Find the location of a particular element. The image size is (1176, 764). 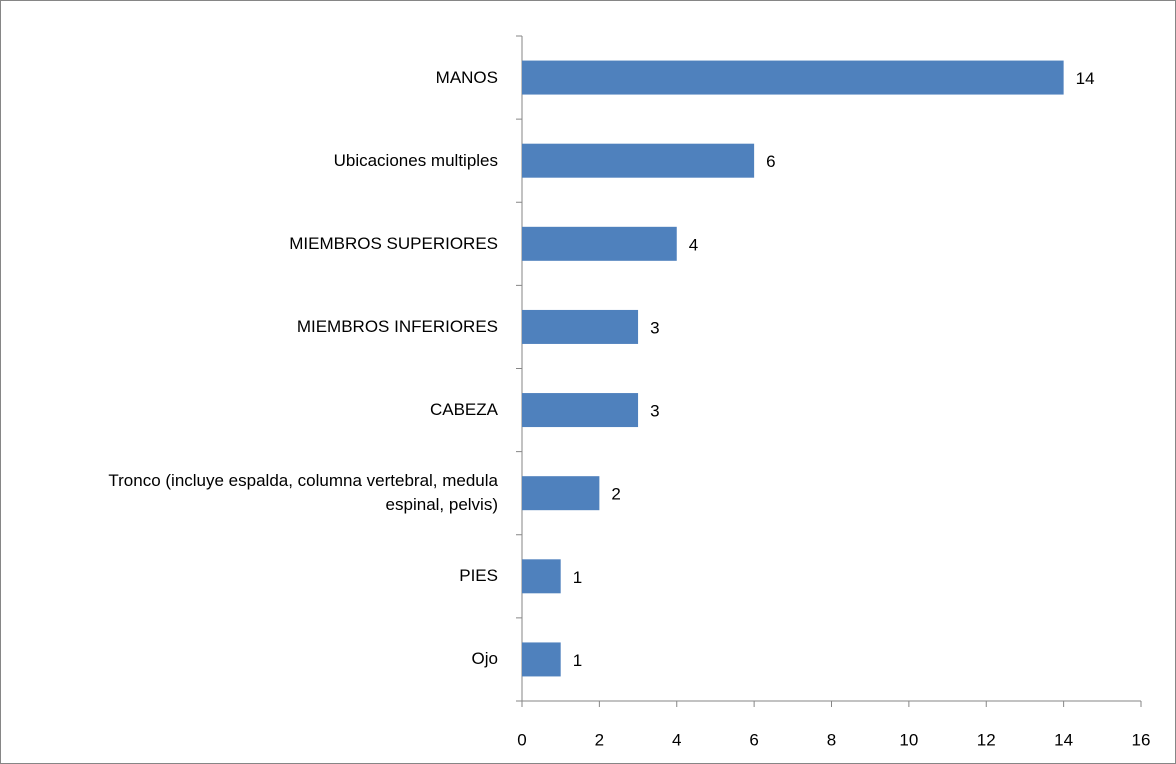

x-tick-label: 8 is located at coordinates (831, 739).